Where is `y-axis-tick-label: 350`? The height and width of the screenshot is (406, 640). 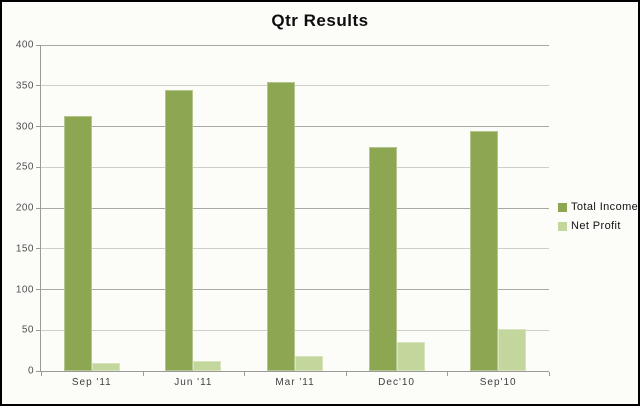 y-axis-tick-label: 350 is located at coordinates (24, 86).